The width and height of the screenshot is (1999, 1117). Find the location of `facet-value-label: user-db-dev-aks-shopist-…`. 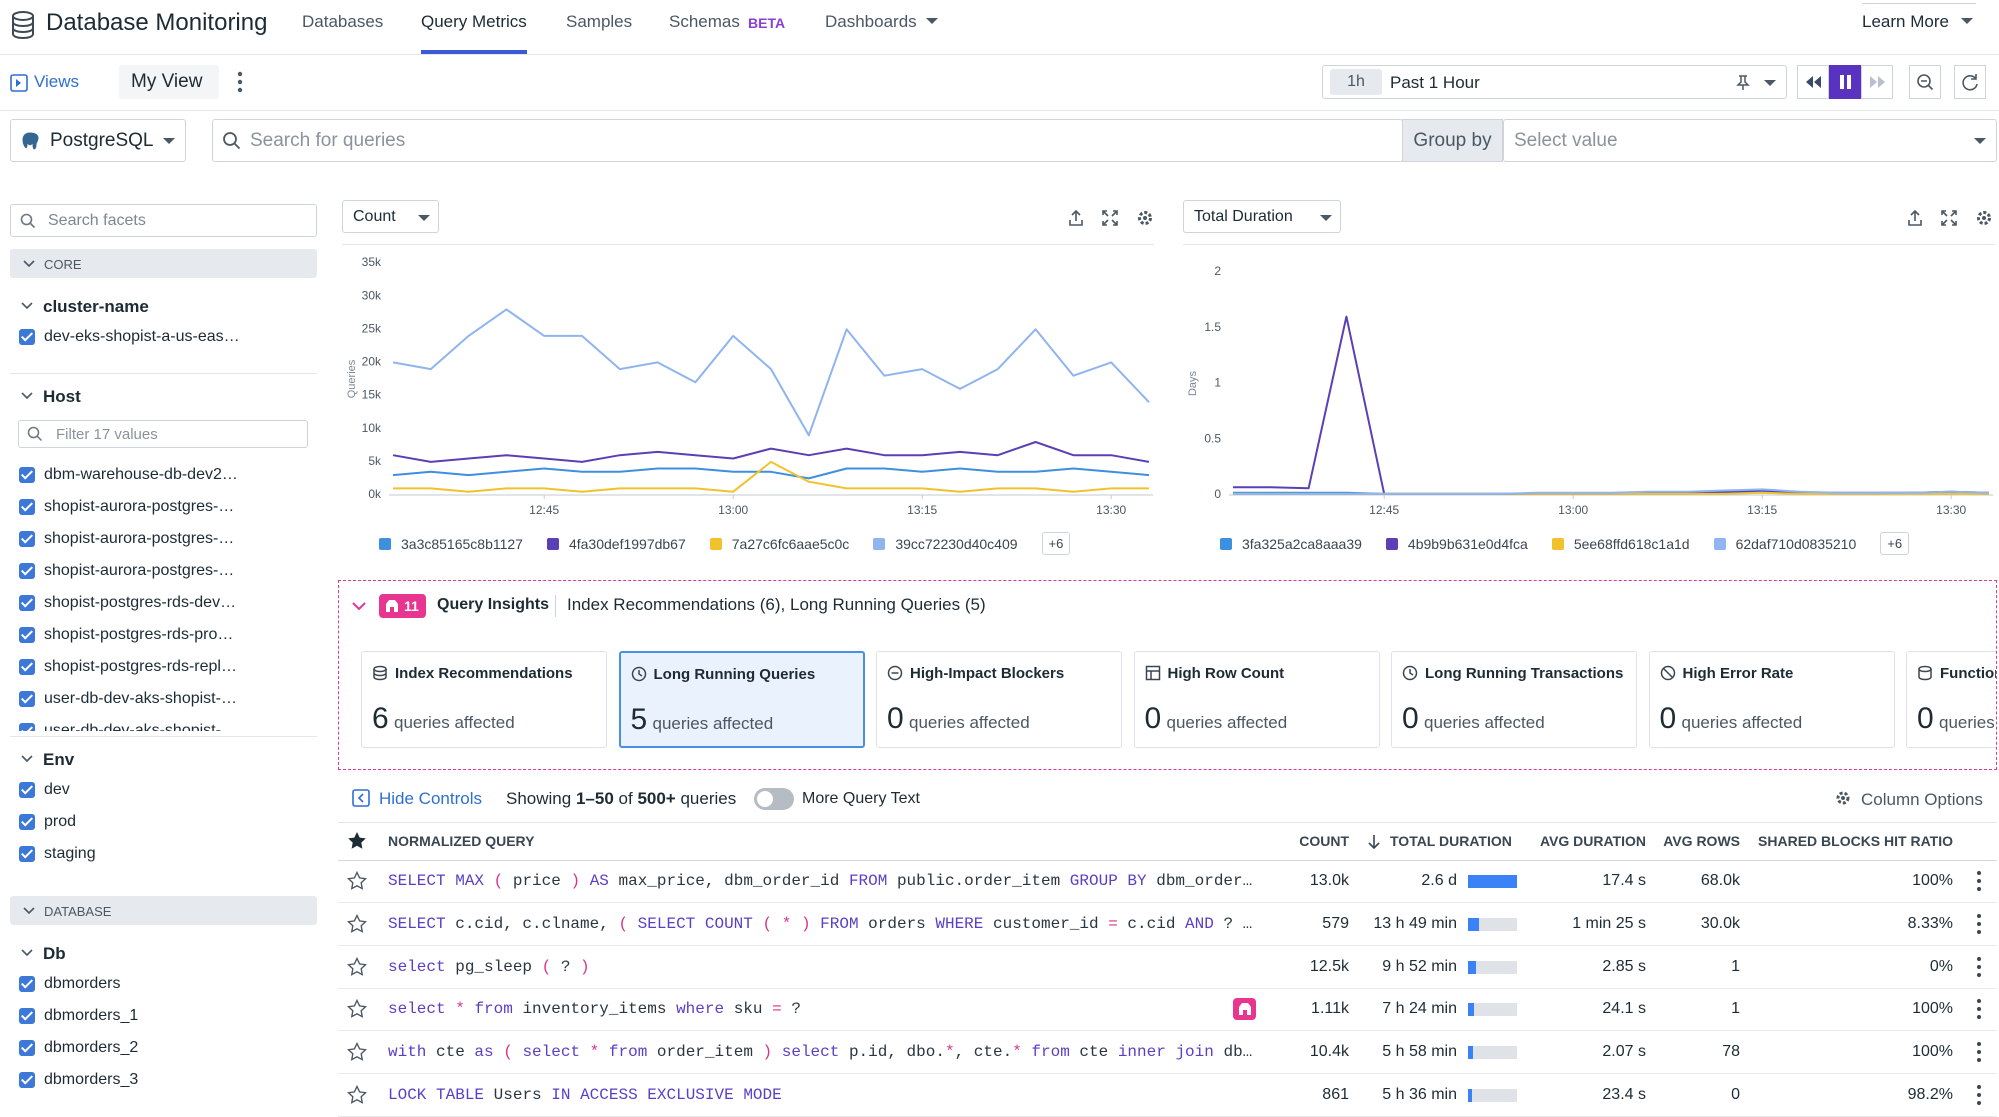

facet-value-label: user-db-dev-aks-shopist-… is located at coordinates (140, 698).